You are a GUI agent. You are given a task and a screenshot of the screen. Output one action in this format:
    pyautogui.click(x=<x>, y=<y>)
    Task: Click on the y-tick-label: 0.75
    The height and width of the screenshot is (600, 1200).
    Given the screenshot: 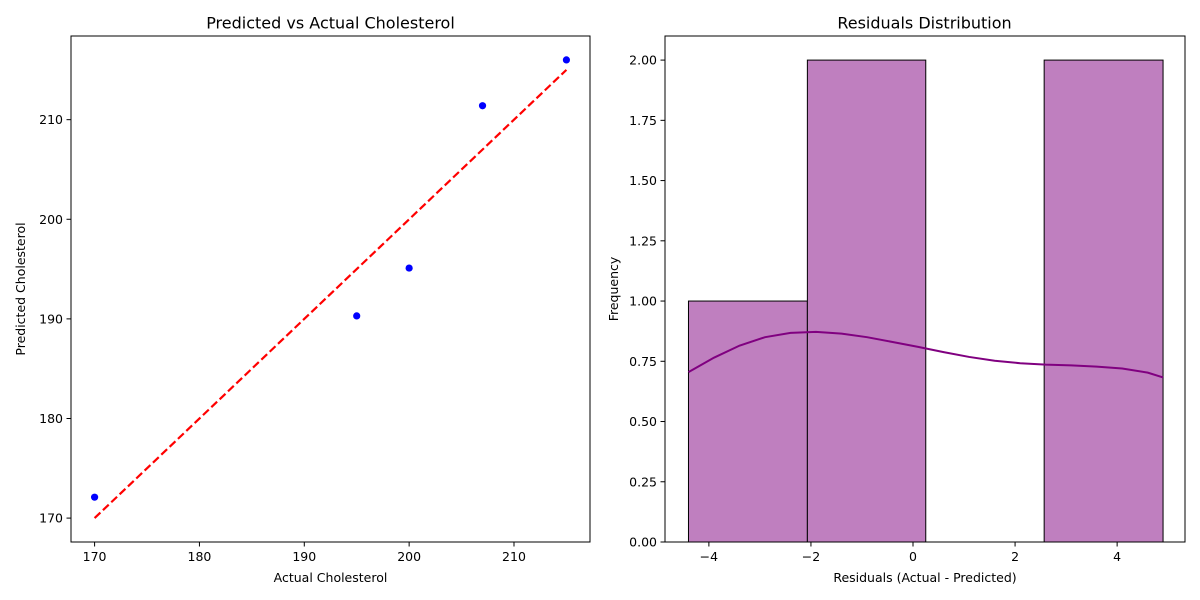 What is the action you would take?
    pyautogui.click(x=643, y=361)
    